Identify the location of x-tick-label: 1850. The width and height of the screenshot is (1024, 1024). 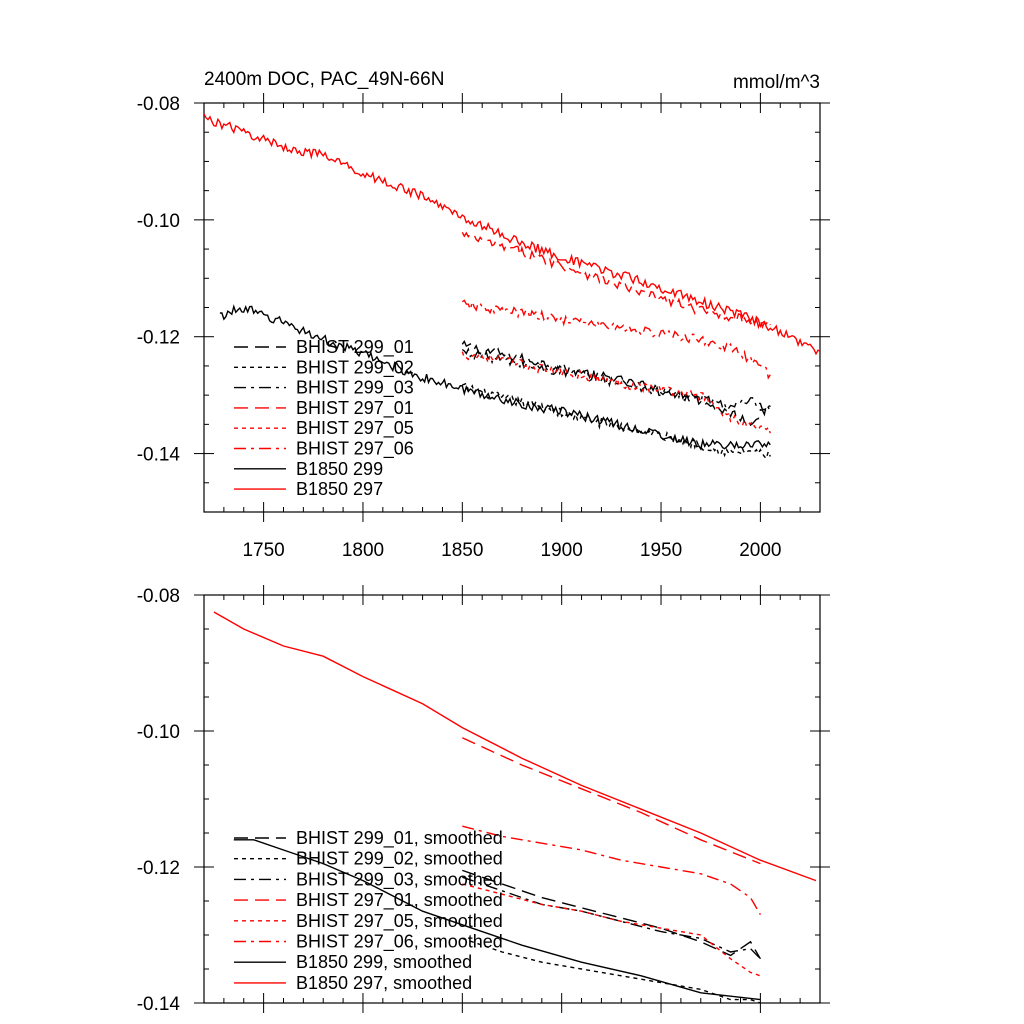
(462, 550).